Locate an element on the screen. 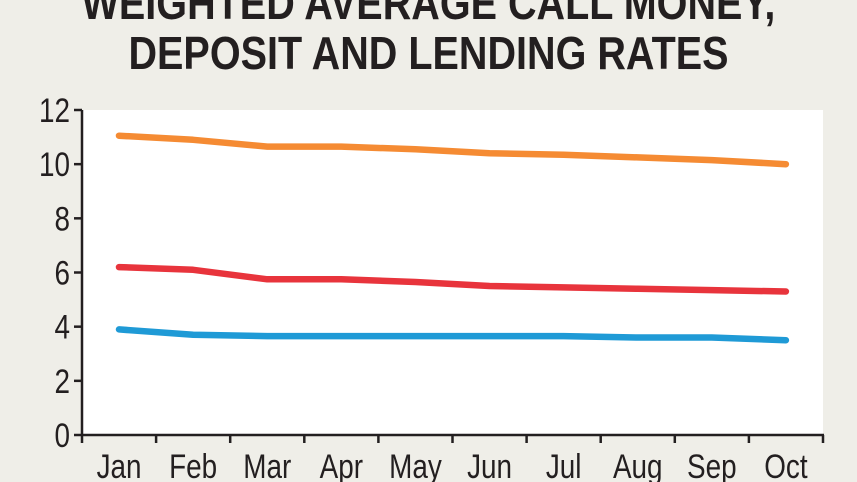 The height and width of the screenshot is (482, 857). x-tick-label: Jan is located at coordinates (119, 464).